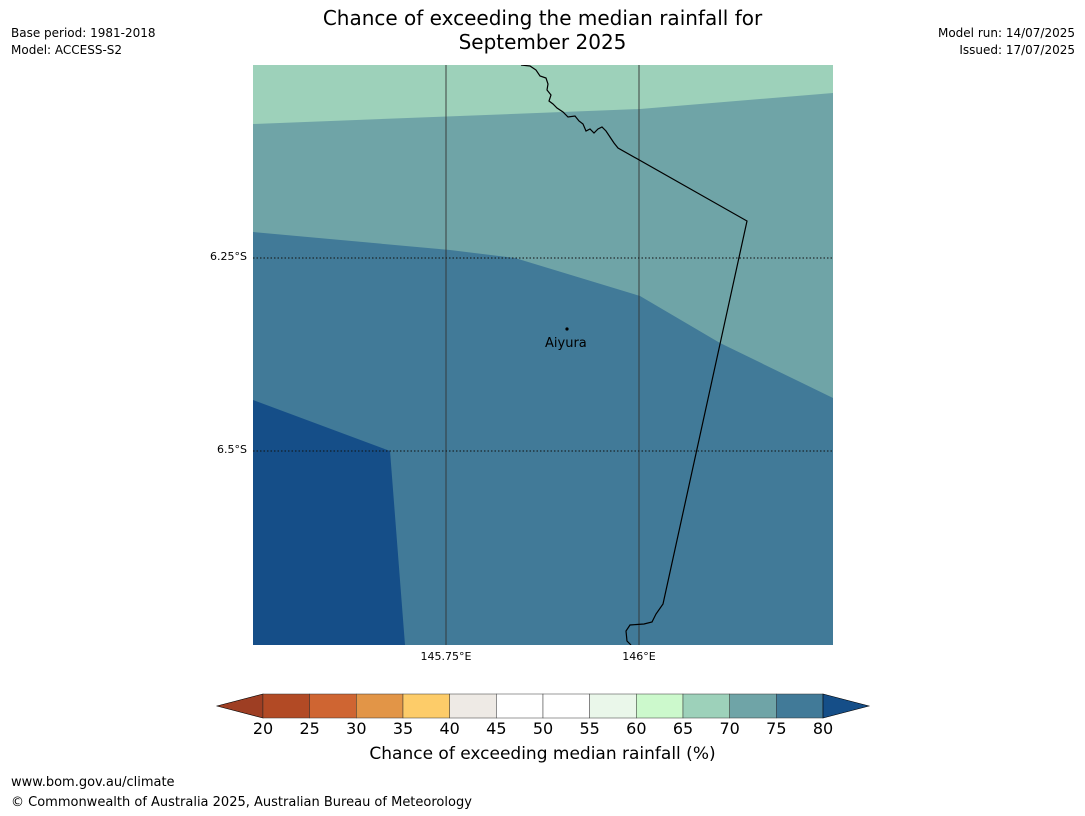 The width and height of the screenshot is (1085, 816). Describe the element at coordinates (776, 728) in the screenshot. I see `colorbar-tick-label: 75` at that location.